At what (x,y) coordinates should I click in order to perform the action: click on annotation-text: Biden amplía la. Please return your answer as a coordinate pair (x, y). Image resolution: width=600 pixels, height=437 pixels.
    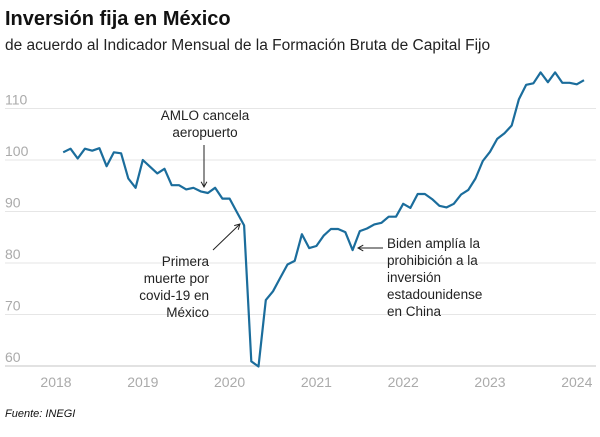
    Looking at the image, I should click on (434, 243).